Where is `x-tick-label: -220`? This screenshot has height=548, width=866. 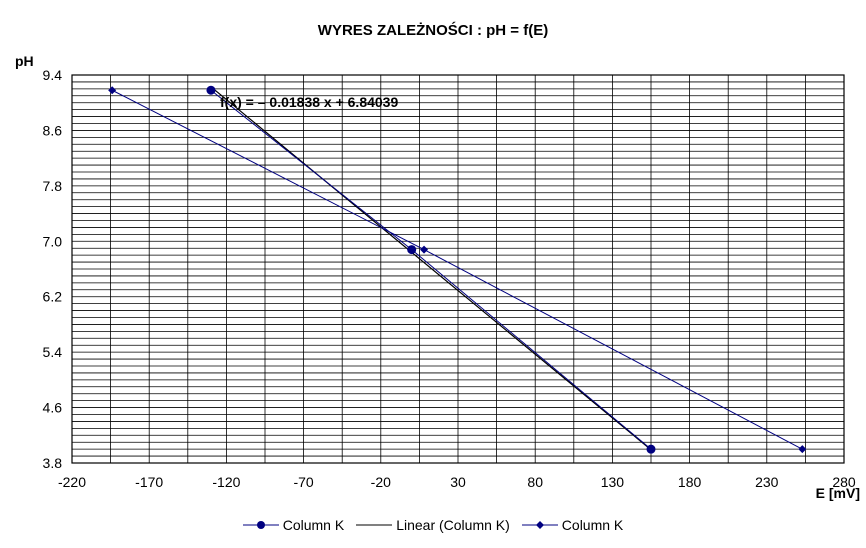
x-tick-label: -220 is located at coordinates (72, 482).